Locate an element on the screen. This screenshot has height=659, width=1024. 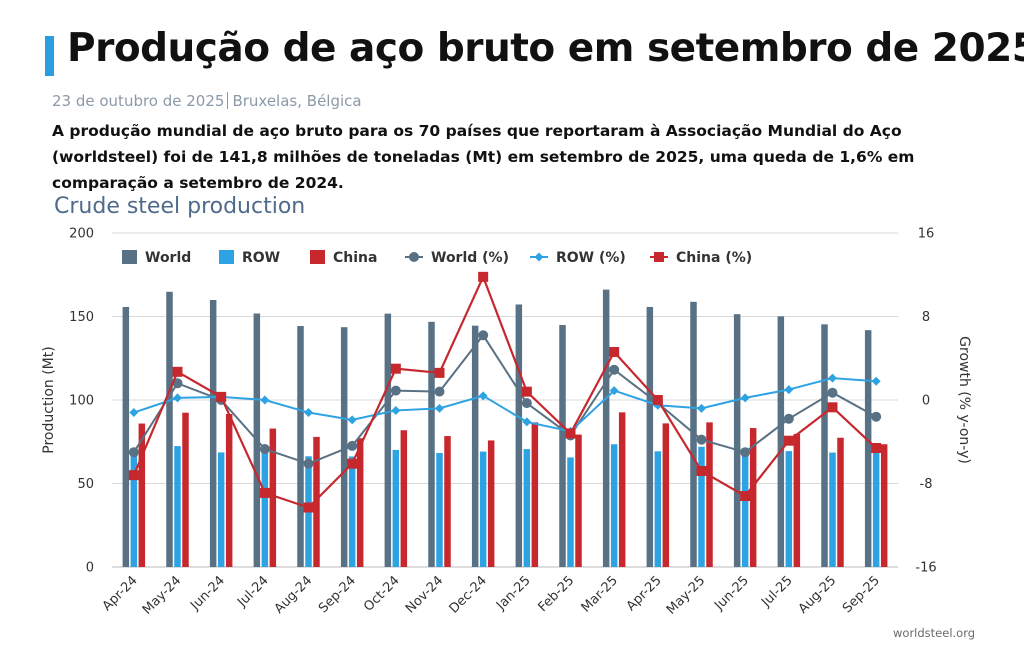
y-tick-label: 0 is located at coordinates (90, 568).